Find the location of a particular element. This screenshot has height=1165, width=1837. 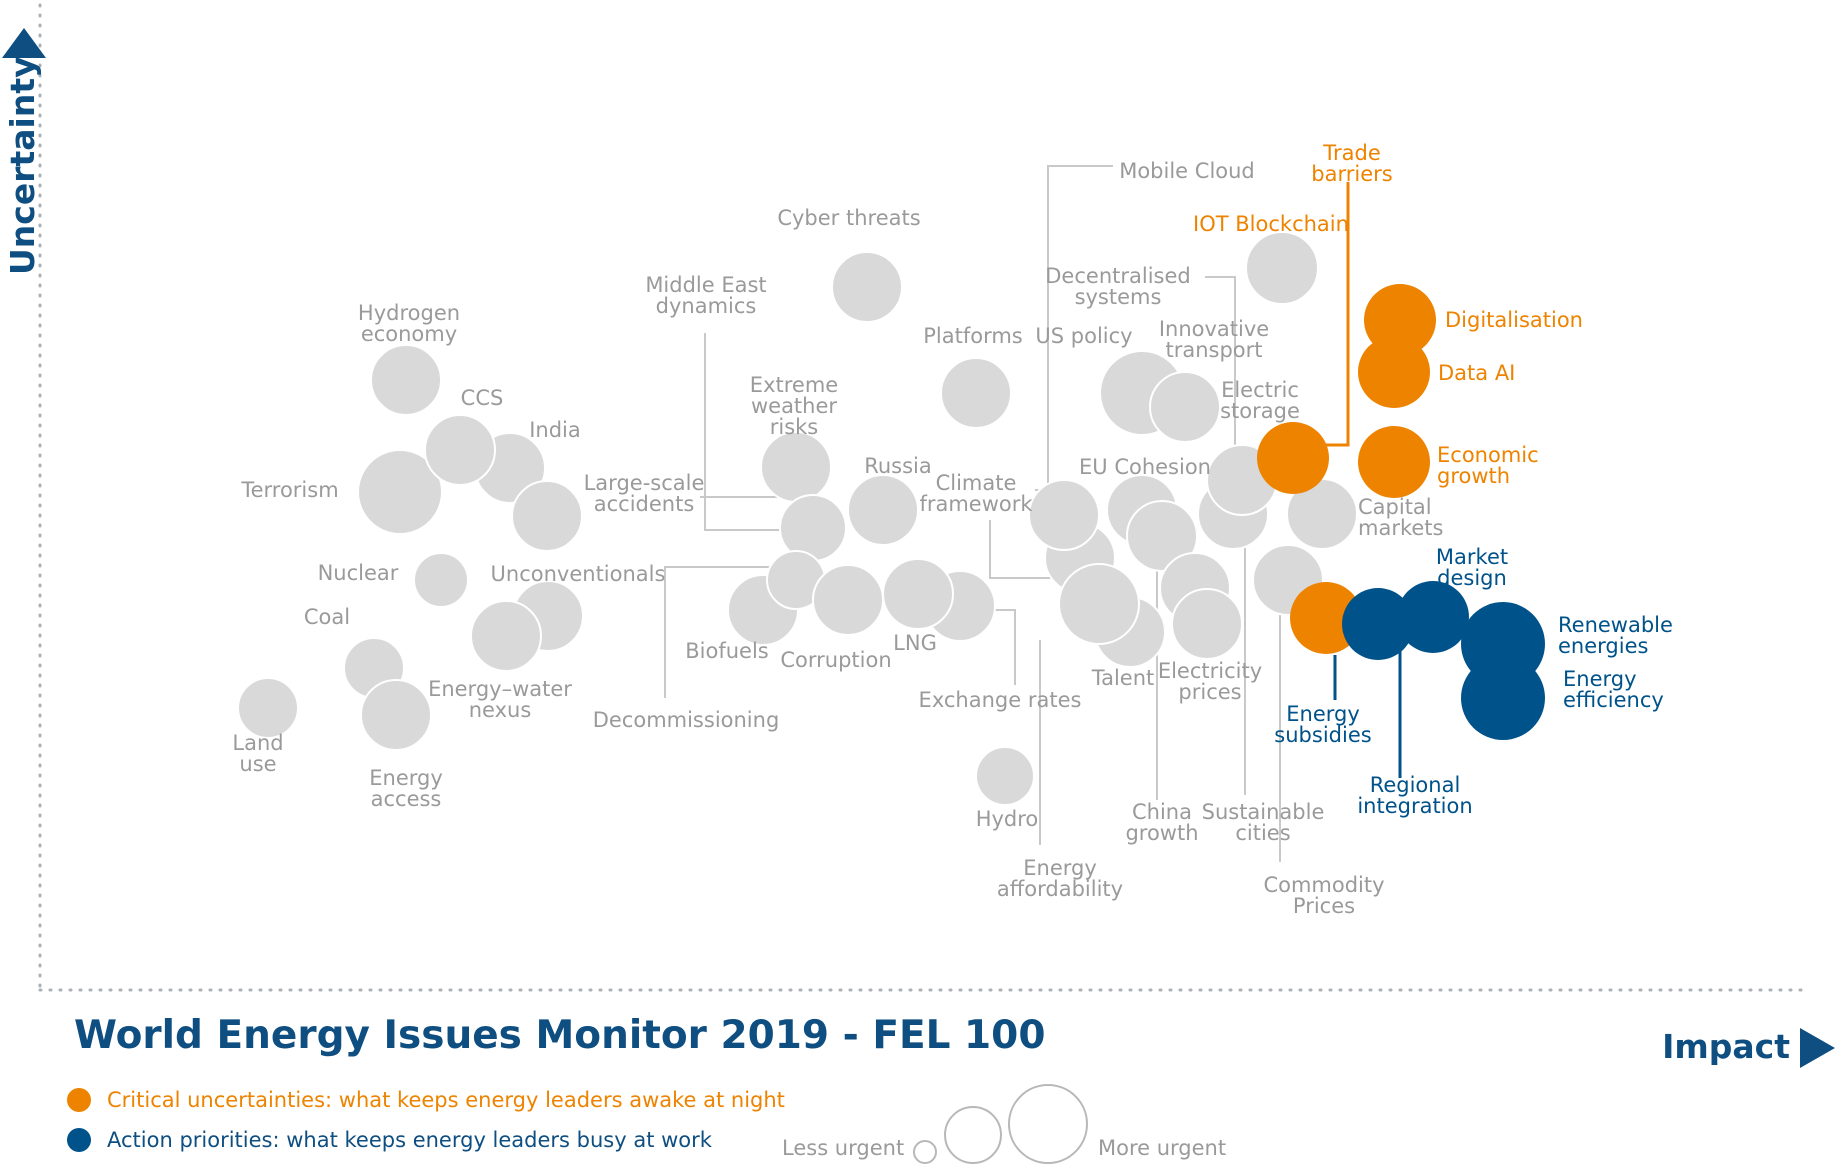

legend-swatch-orange is located at coordinates (79, 1100).